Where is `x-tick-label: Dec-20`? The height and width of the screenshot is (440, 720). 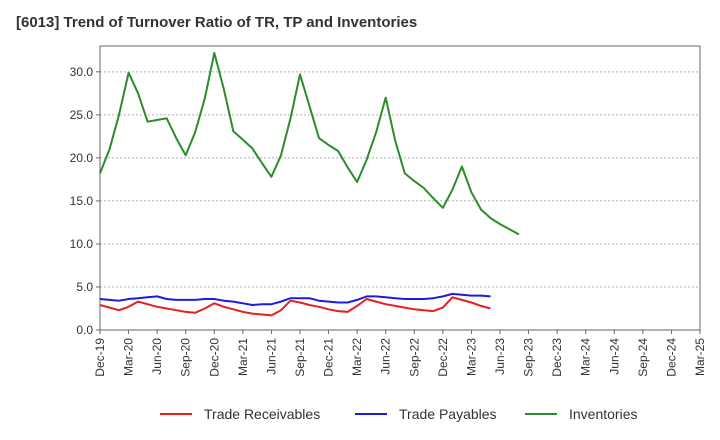
x-tick-label: Dec-20 is located at coordinates (214, 357).